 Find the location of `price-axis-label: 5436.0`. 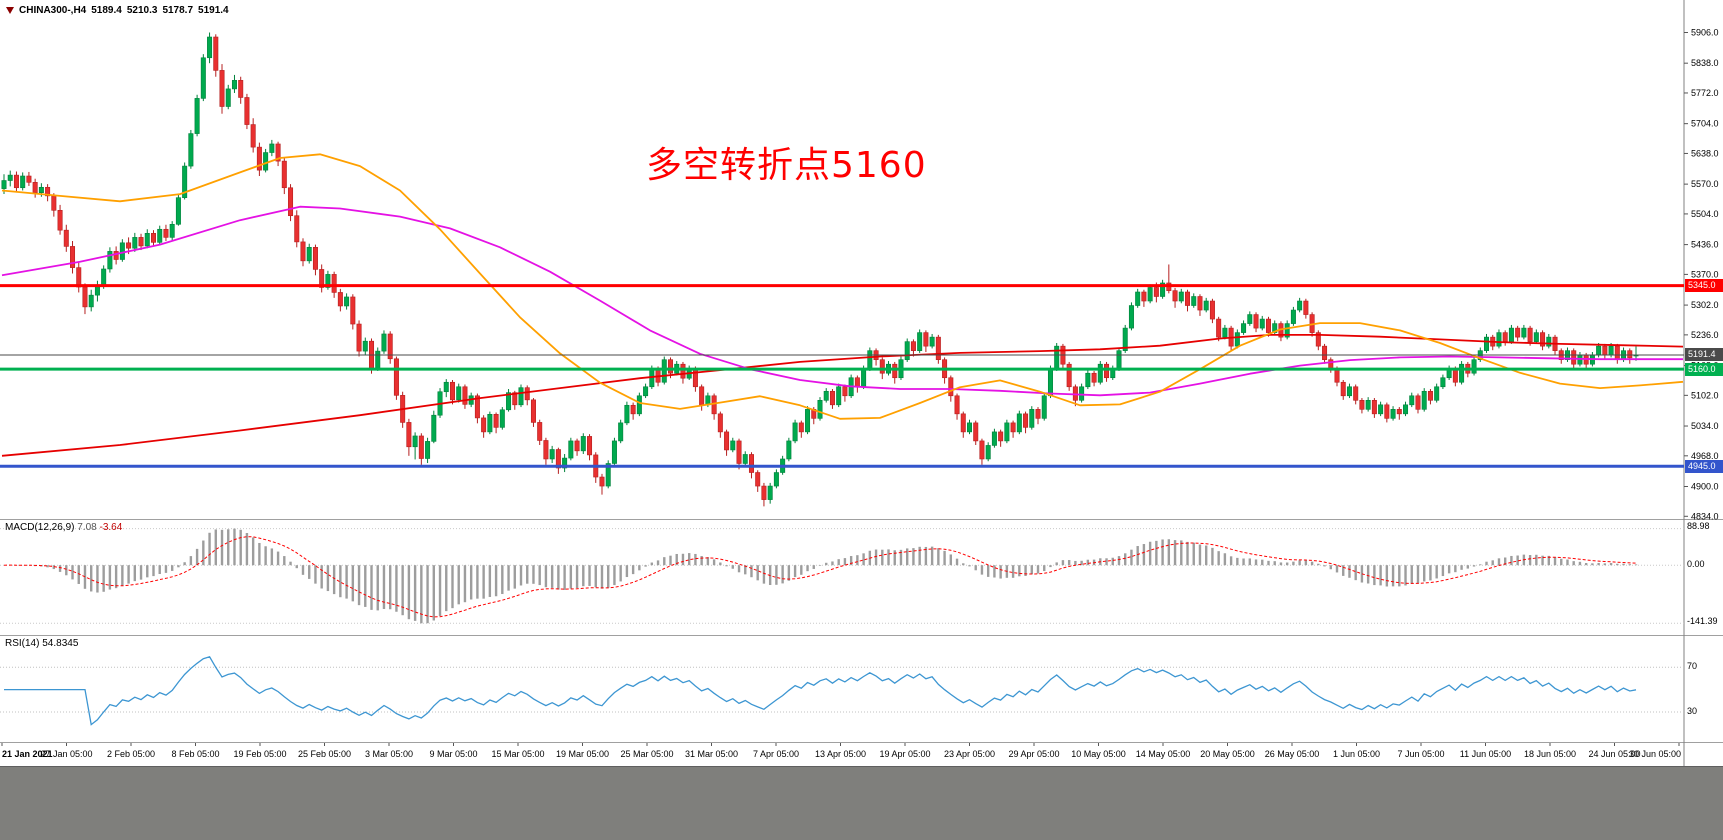

price-axis-label: 5436.0 is located at coordinates (1705, 245).